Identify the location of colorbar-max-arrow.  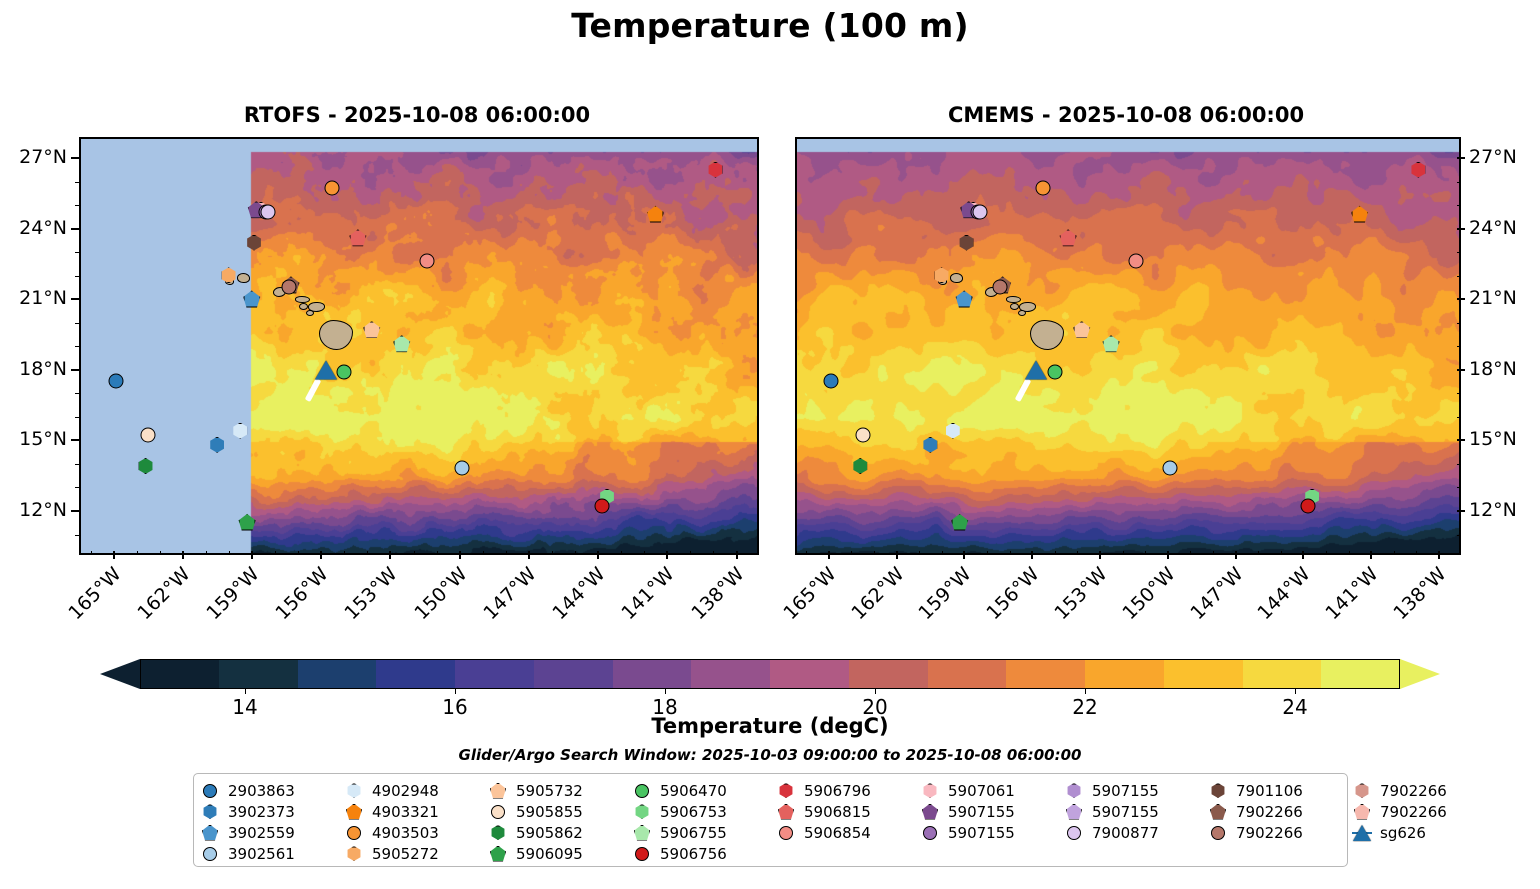
(1420, 674).